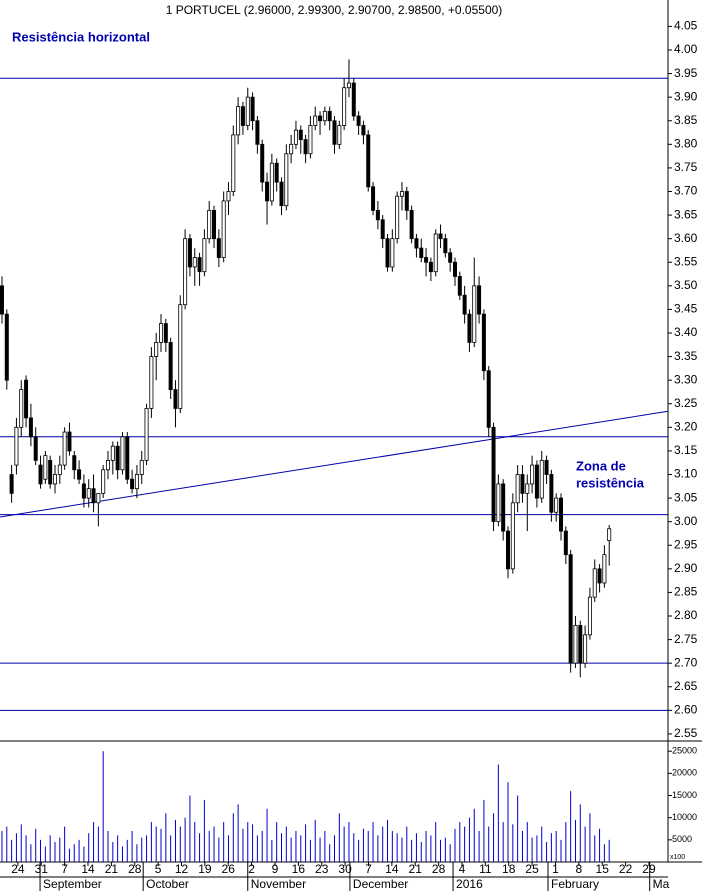 This screenshot has height=891, width=702. Describe the element at coordinates (649, 869) in the screenshot. I see `x-tick-label: 29` at that location.